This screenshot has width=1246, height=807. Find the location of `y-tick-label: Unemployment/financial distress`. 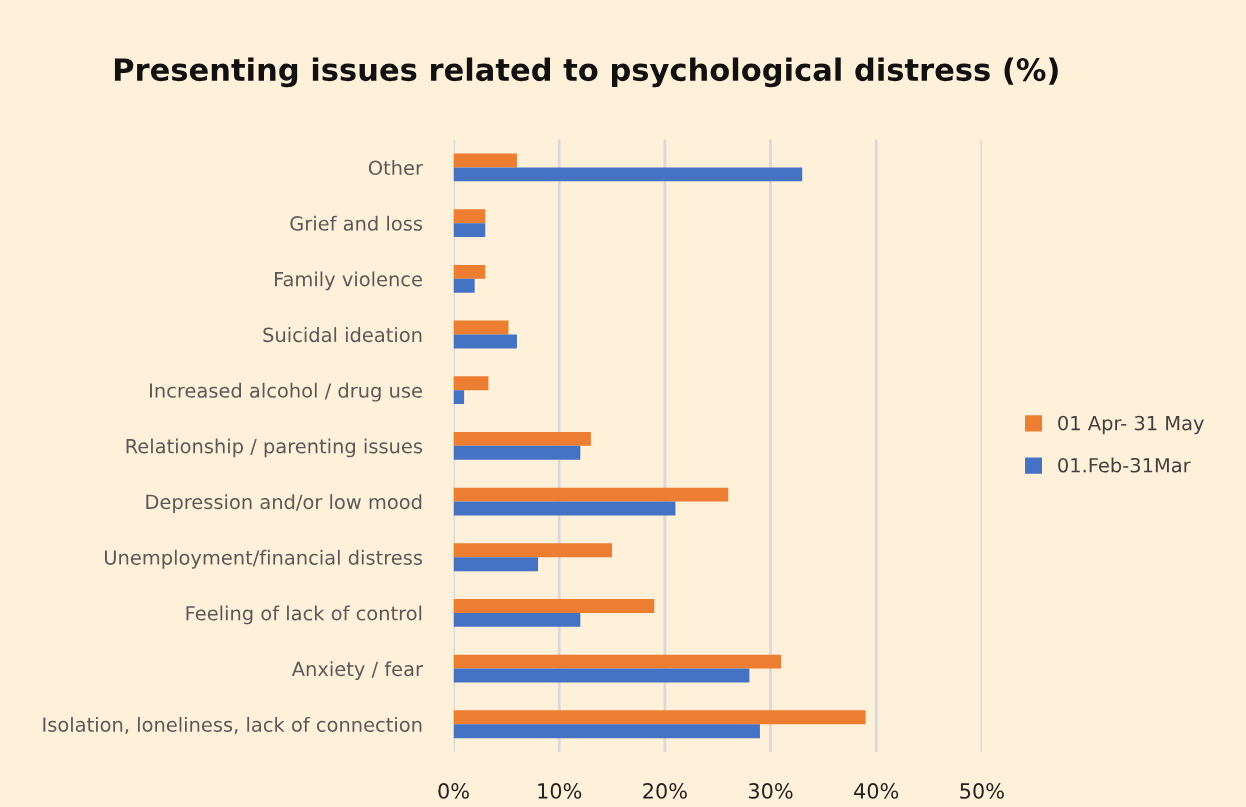

y-tick-label: Unemployment/financial distress is located at coordinates (263, 559).